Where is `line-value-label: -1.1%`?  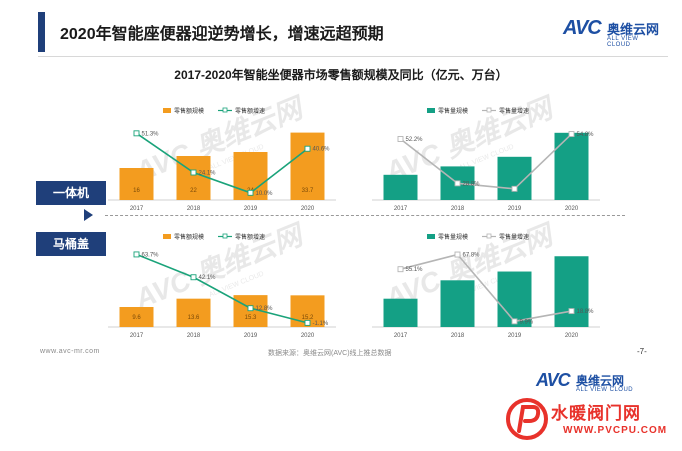
line-value-label: -1.1% is located at coordinates (321, 324).